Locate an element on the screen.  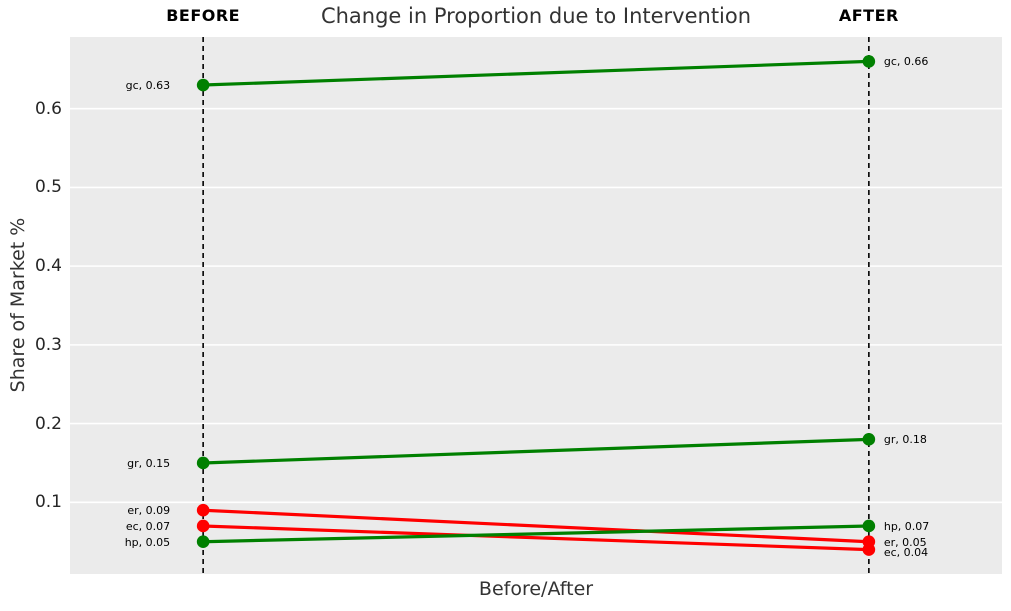
point-label-gc-left: gc, 0.63 is located at coordinates (148, 86).